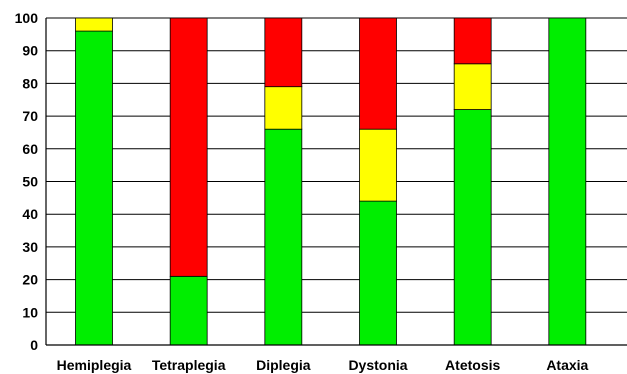 This screenshot has height=374, width=627. What do you see at coordinates (283, 237) in the screenshot?
I see `bar-segment-diplegia-s0` at bounding box center [283, 237].